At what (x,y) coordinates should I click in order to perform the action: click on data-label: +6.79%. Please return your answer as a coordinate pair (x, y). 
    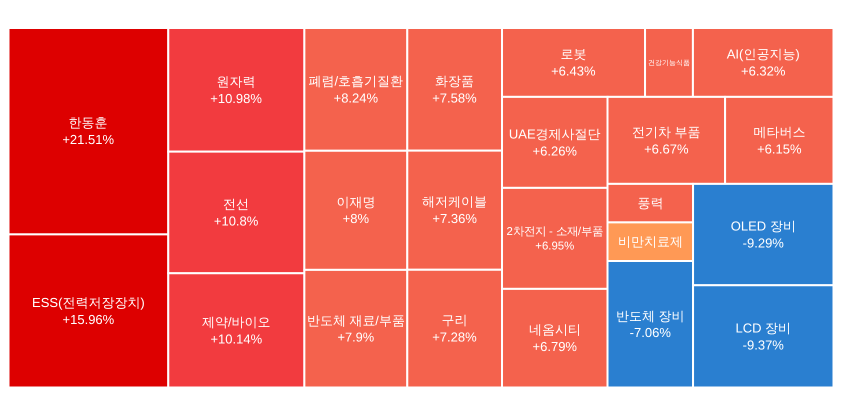
    Looking at the image, I should click on (555, 346).